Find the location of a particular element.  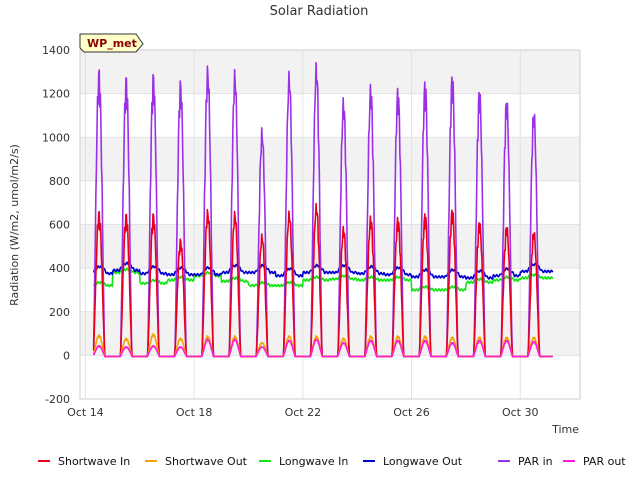

y-tick-label: 400 is located at coordinates (59, 268).